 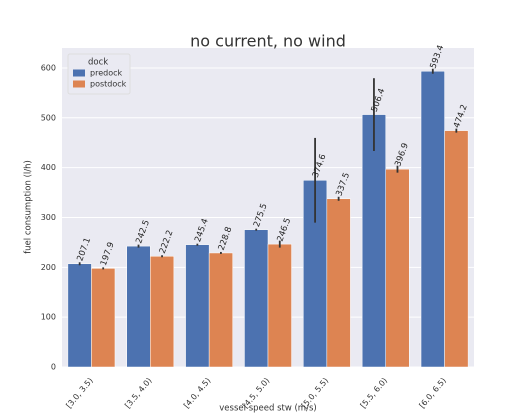 What do you see at coordinates (48, 317) in the screenshot?
I see `y-tick-label: 100` at bounding box center [48, 317].